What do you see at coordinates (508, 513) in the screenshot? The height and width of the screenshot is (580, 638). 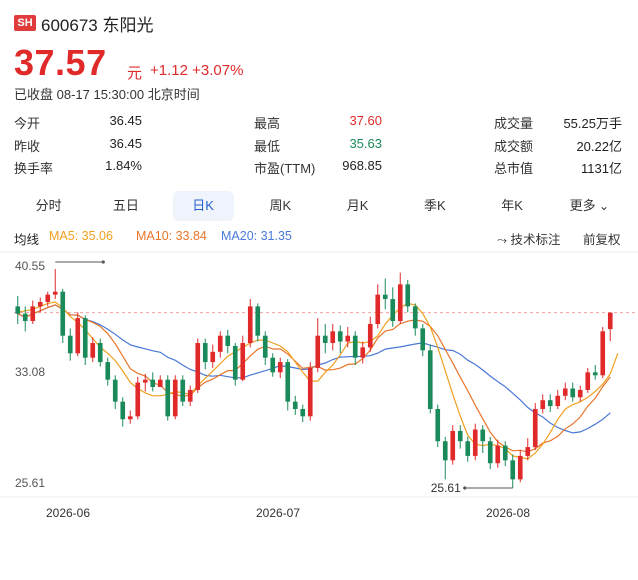 I see `x-tick-label: 2026-08` at bounding box center [508, 513].